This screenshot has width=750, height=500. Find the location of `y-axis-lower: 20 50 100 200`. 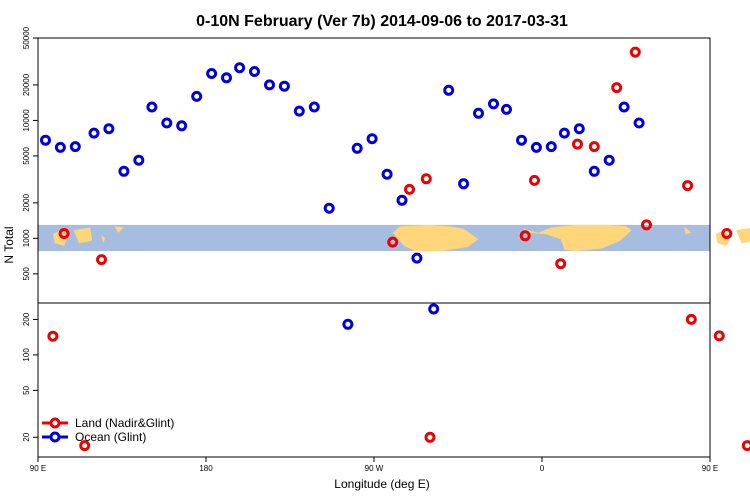

y-axis-lower: 20 50 100 200 is located at coordinates (30, 377).